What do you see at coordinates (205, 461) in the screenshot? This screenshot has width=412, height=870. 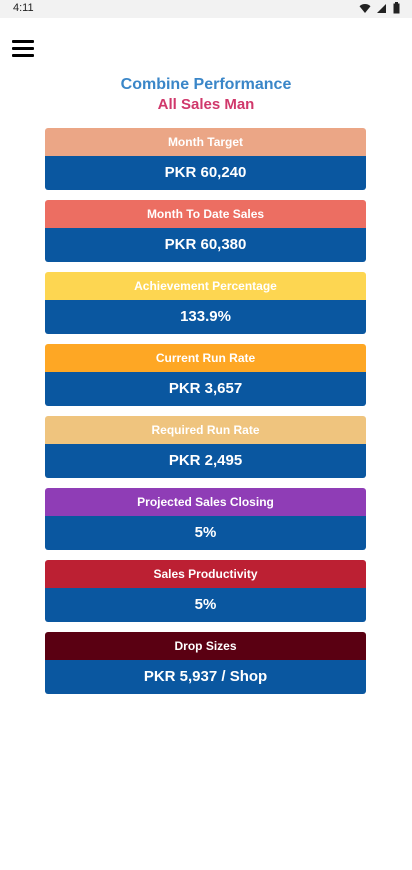 I see `card-value: PKR 2,495` at bounding box center [205, 461].